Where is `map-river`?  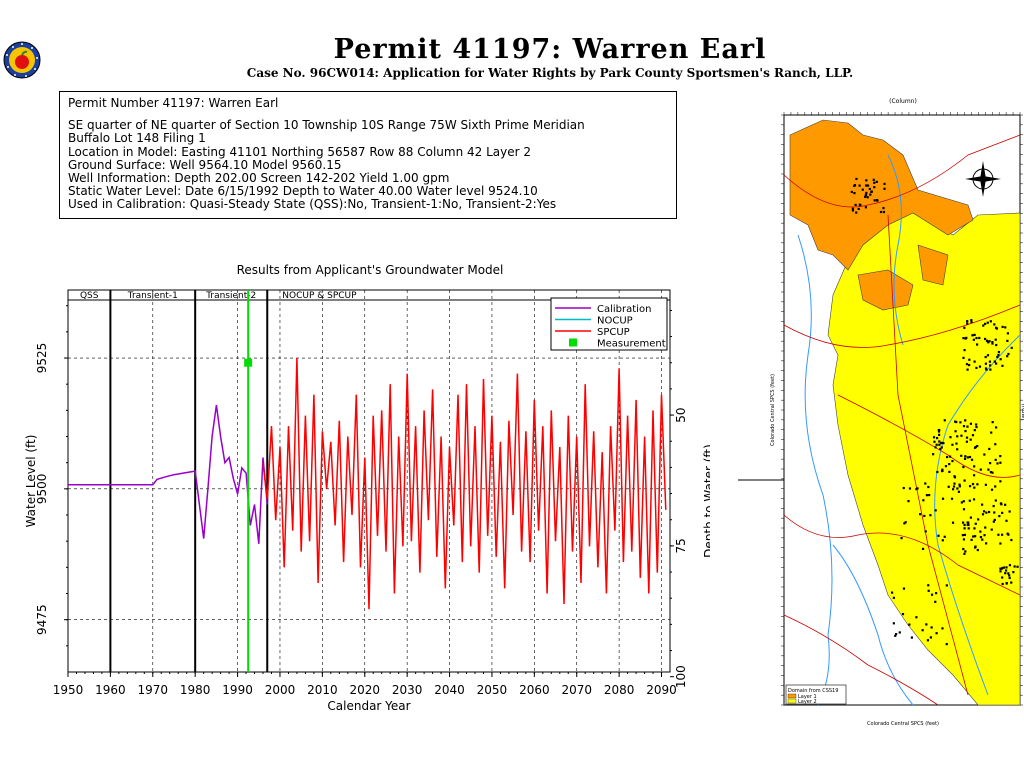
map-river is located at coordinates (895, 250).